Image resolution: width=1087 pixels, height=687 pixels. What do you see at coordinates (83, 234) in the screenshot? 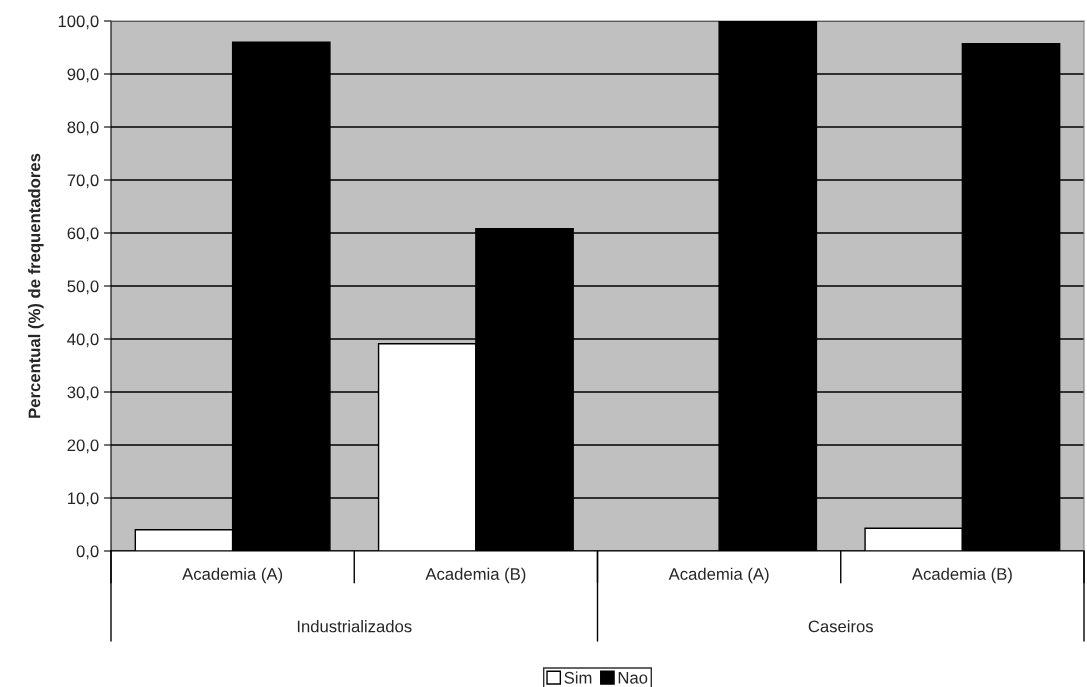
I see `y-tick-label: 60,0` at bounding box center [83, 234].